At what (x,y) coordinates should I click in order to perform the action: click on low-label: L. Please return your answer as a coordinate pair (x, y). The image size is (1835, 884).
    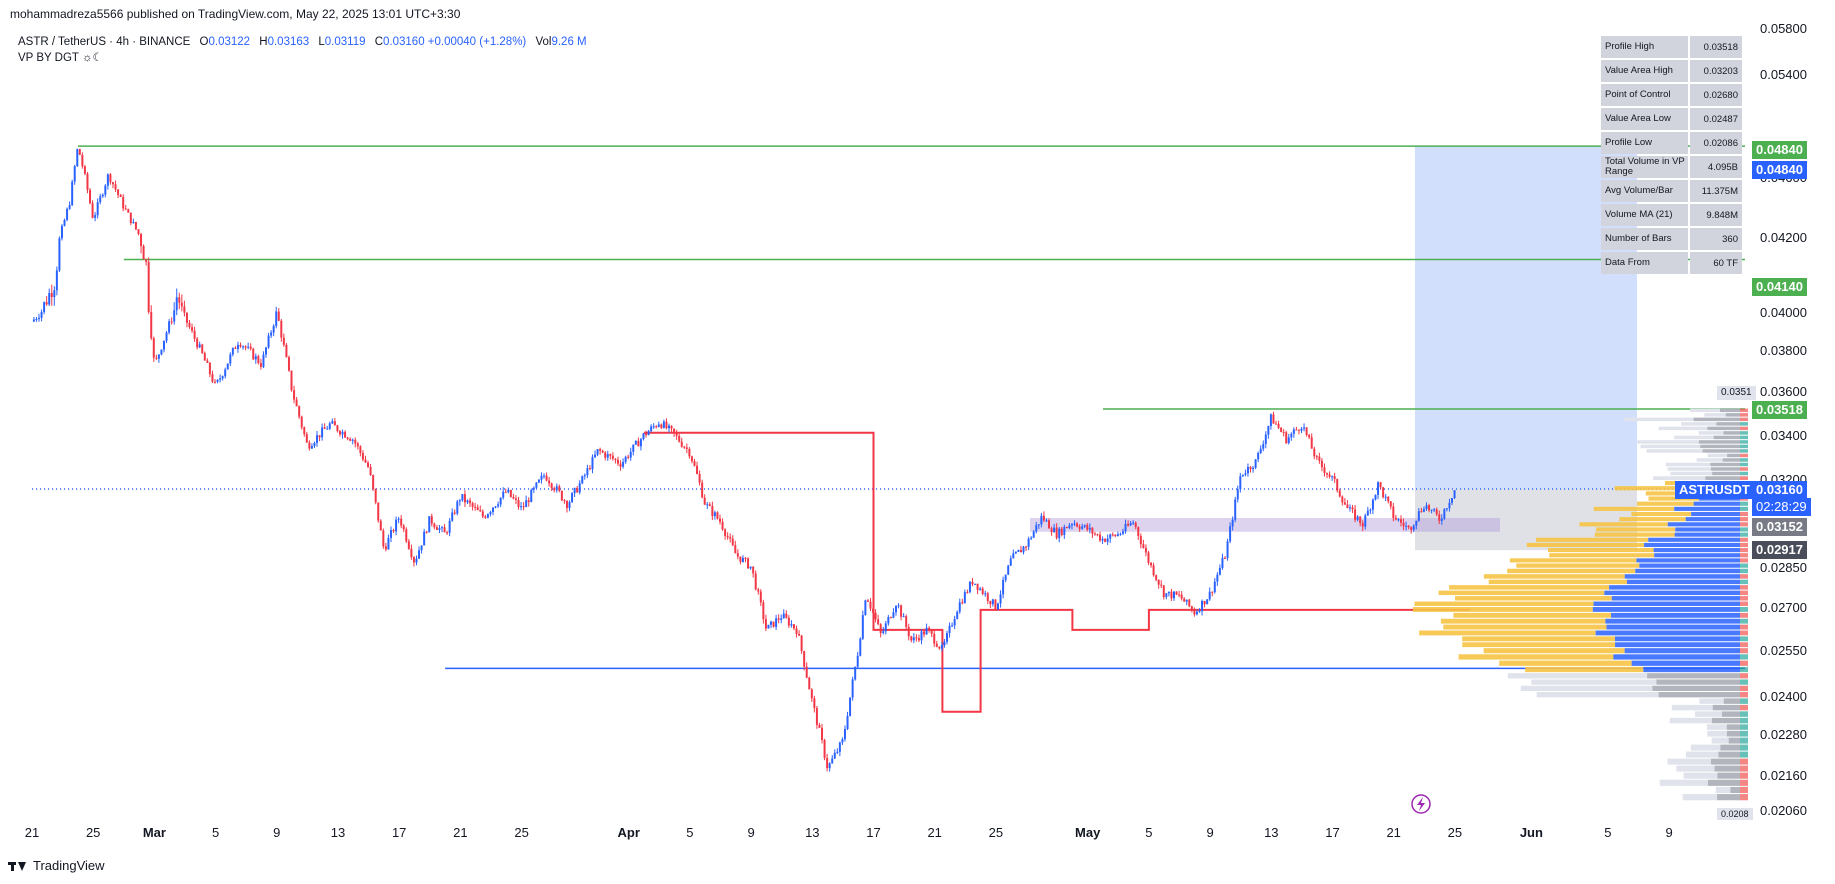
    Looking at the image, I should click on (321, 42).